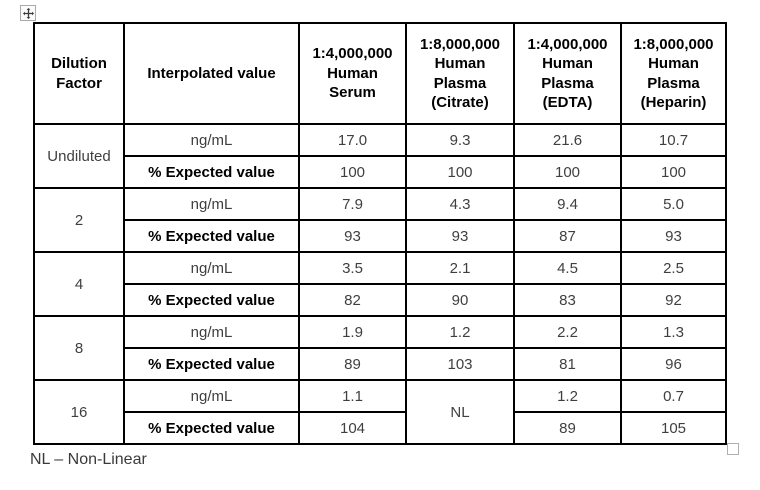 The image size is (760, 490). Describe the element at coordinates (352, 396) in the screenshot. I see `cell-value: 1.1` at that location.